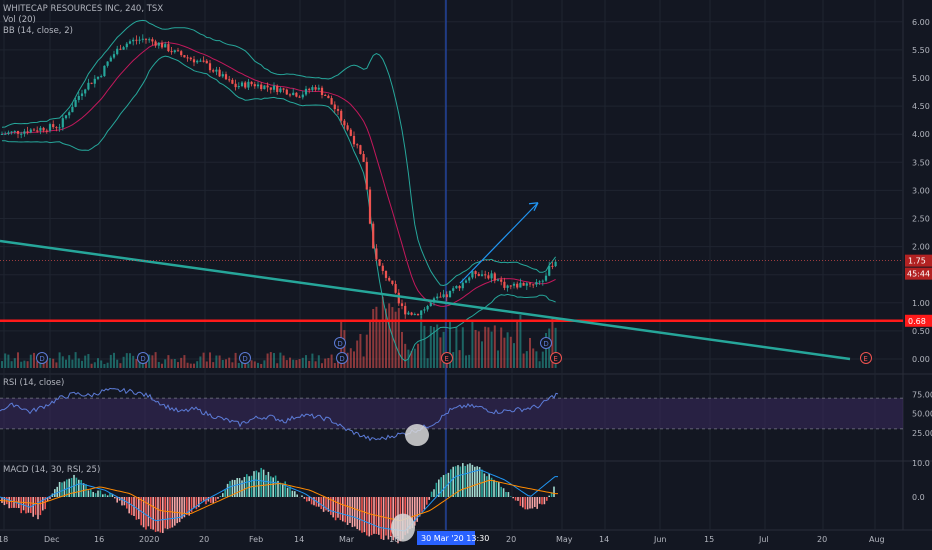 This screenshot has width=932, height=550. What do you see at coordinates (83, 9) in the screenshot?
I see `symbol-title: WHITECAP RESOURCES INC, 240, TSX` at bounding box center [83, 9].